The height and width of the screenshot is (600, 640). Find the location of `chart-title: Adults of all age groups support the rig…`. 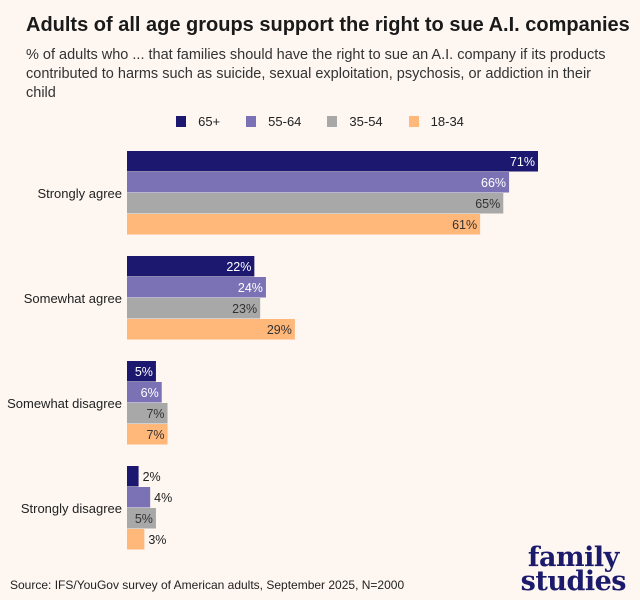

chart-title: Adults of all age groups support the rig… is located at coordinates (328, 25).